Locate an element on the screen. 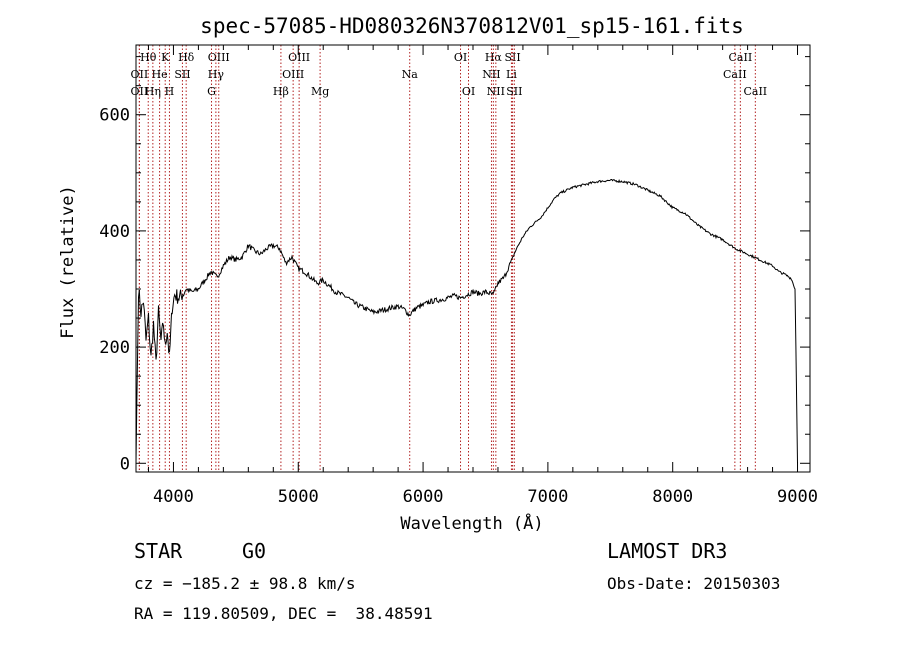 The width and height of the screenshot is (900, 649). observation-date-text: Obs-Date: 20150303 is located at coordinates (694, 583).